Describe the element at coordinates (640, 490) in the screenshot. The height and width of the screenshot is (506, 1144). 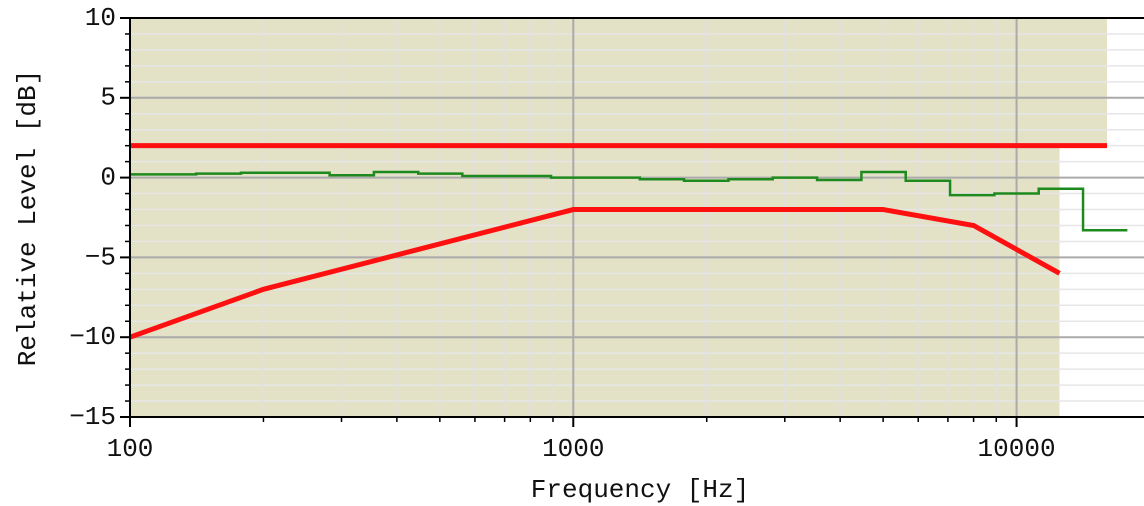
I see `x-axis-label: Frequency [Hz]` at that location.